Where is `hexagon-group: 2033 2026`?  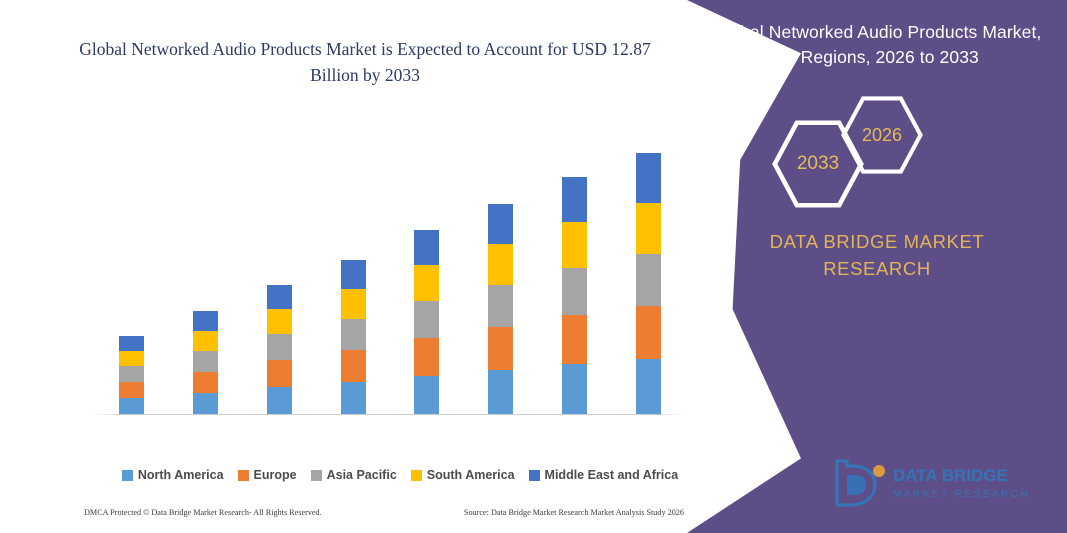
hexagon-group: 2033 2026 is located at coordinates (897, 152).